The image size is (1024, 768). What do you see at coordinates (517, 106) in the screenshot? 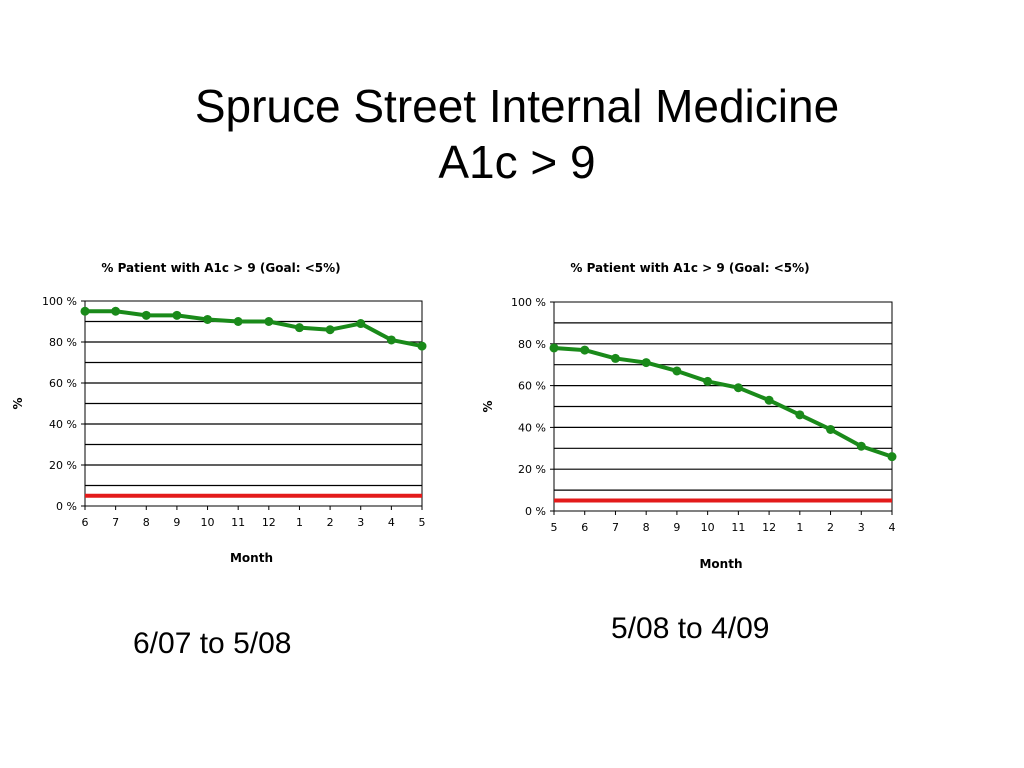
I see `slide-title-line-1: Spruce Street Internal Medicine` at bounding box center [517, 106].